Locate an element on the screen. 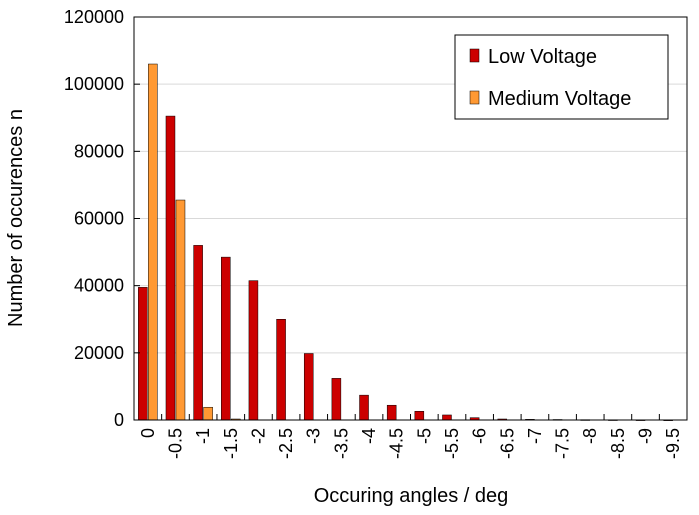  x-tick-label: -3.5 is located at coordinates (341, 443).